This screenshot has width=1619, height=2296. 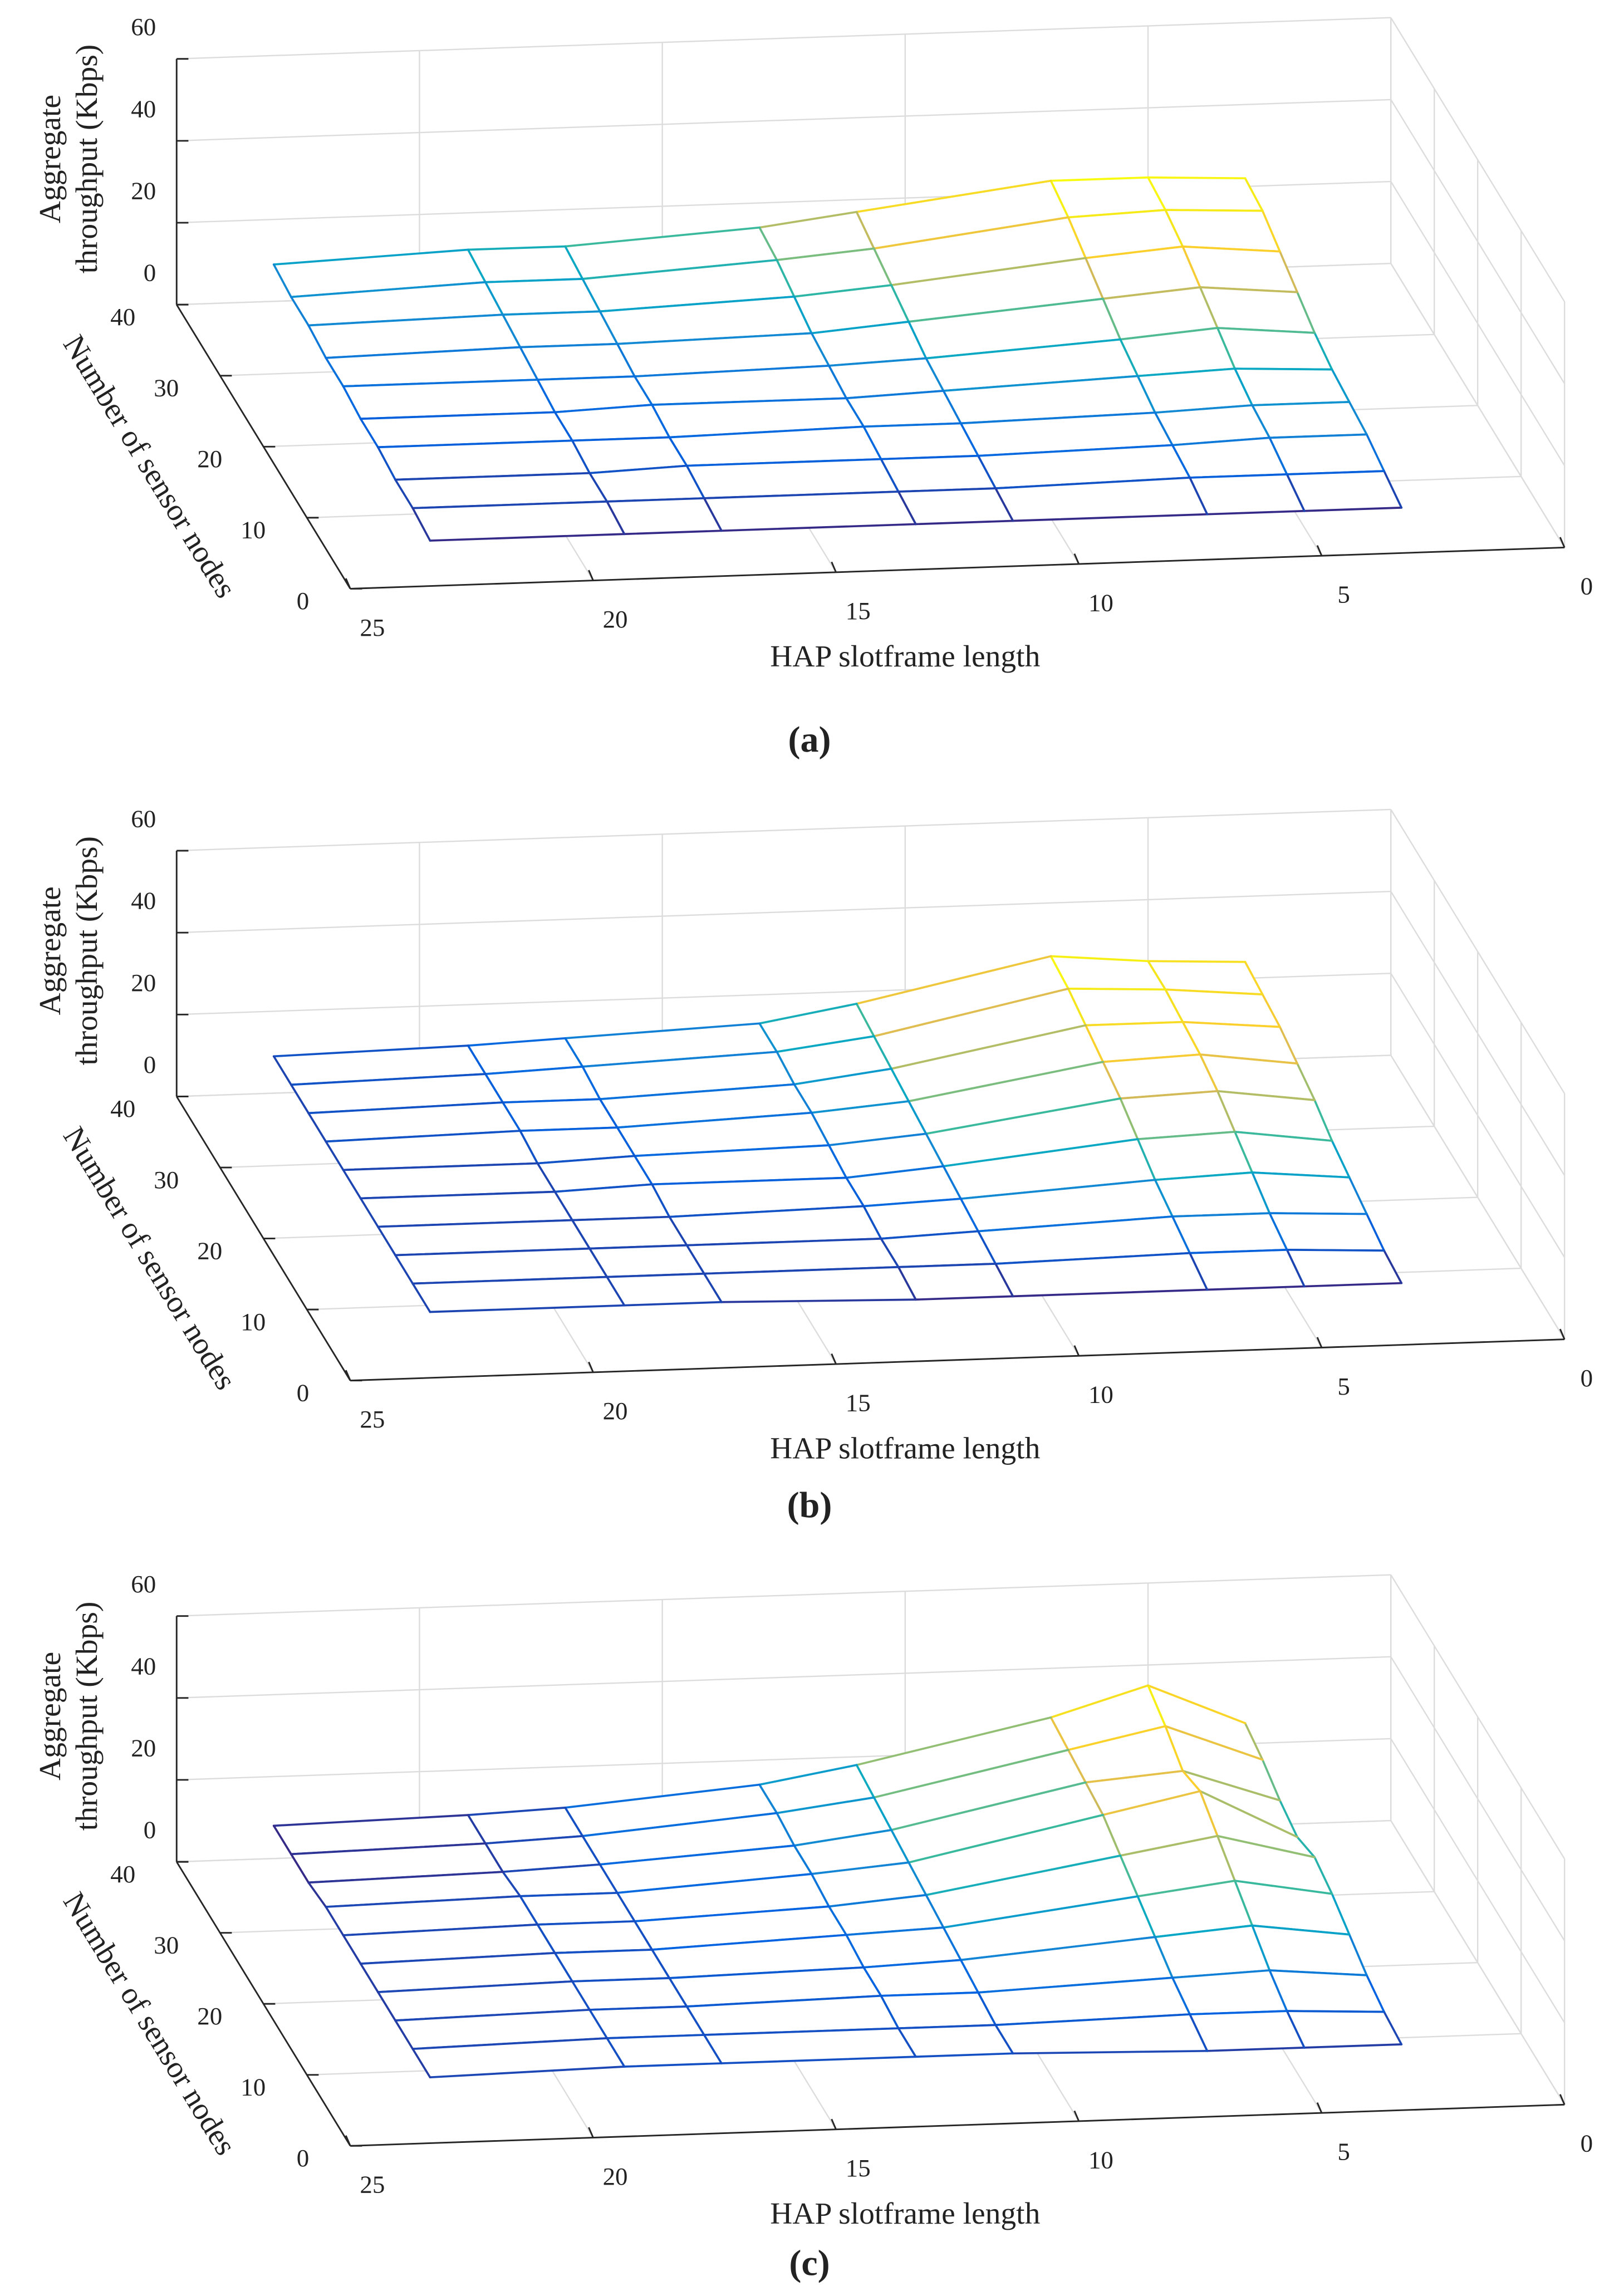 What do you see at coordinates (253, 530) in the screenshot?
I see `y-tick-label: 10` at bounding box center [253, 530].